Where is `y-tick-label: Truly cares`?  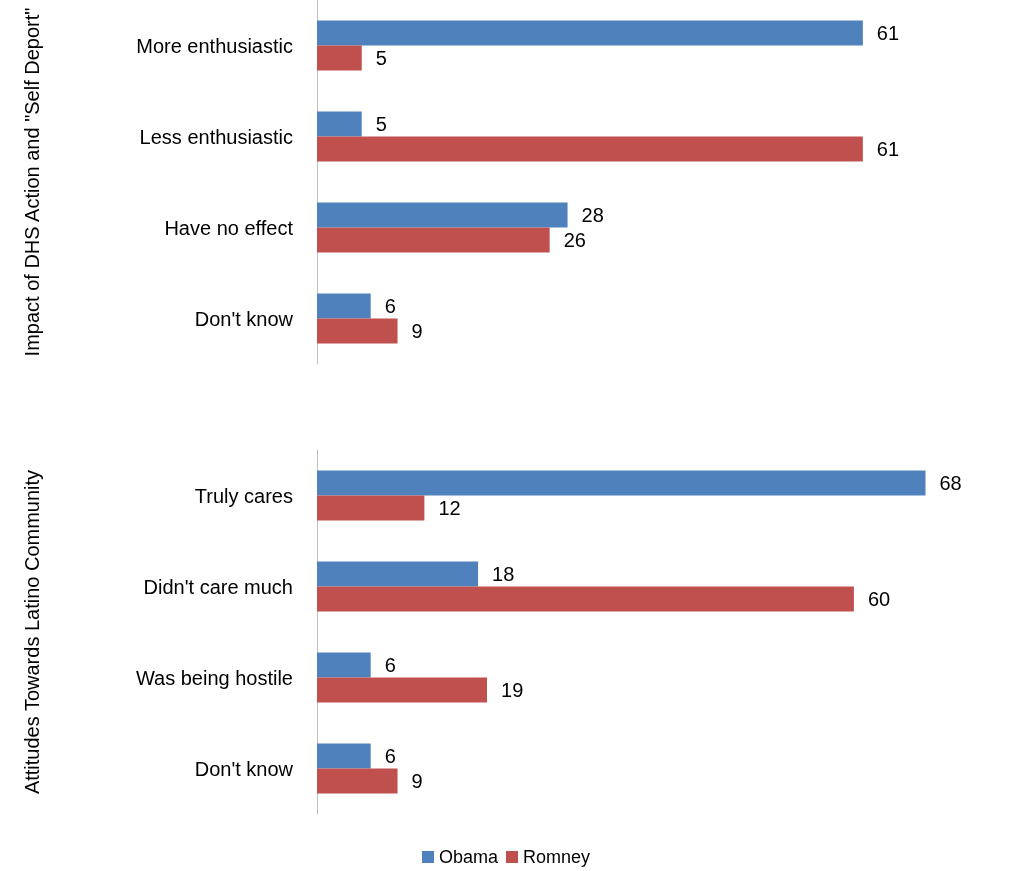
y-tick-label: Truly cares is located at coordinates (243, 495).